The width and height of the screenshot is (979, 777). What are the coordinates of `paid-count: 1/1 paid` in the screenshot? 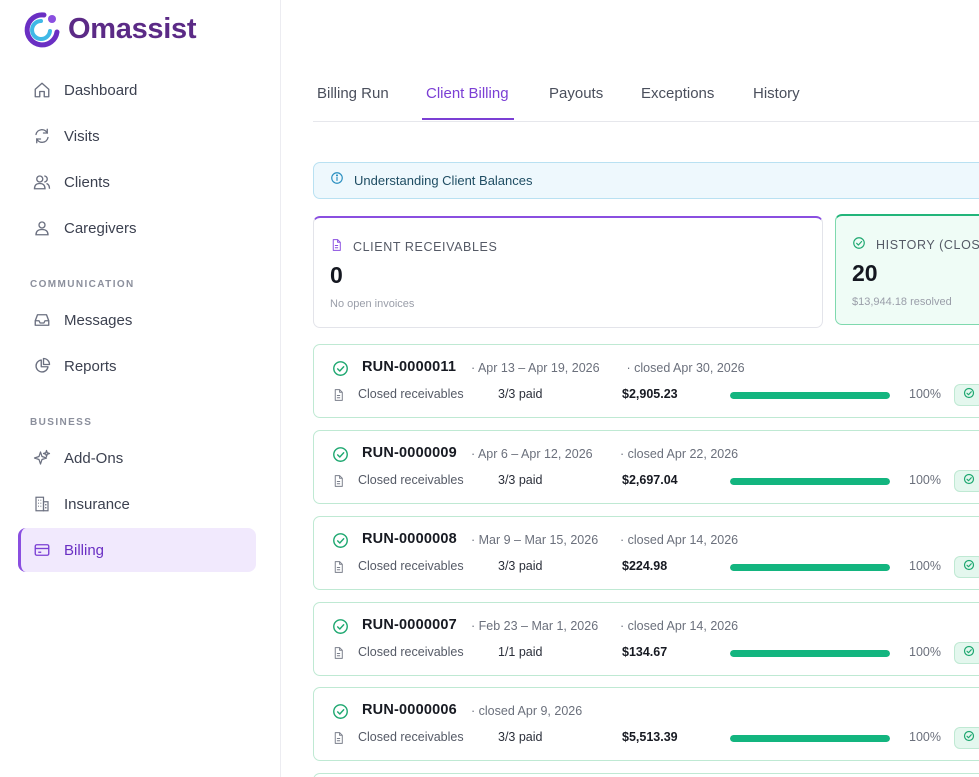 It's located at (520, 652).